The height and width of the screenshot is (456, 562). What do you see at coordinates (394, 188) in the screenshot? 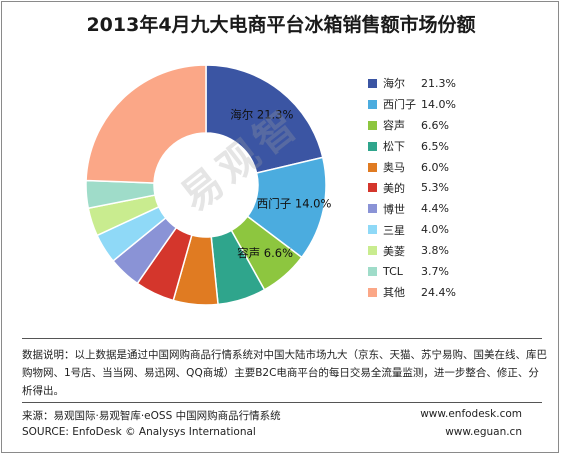
I see `legend-name-5: 美的` at bounding box center [394, 188].